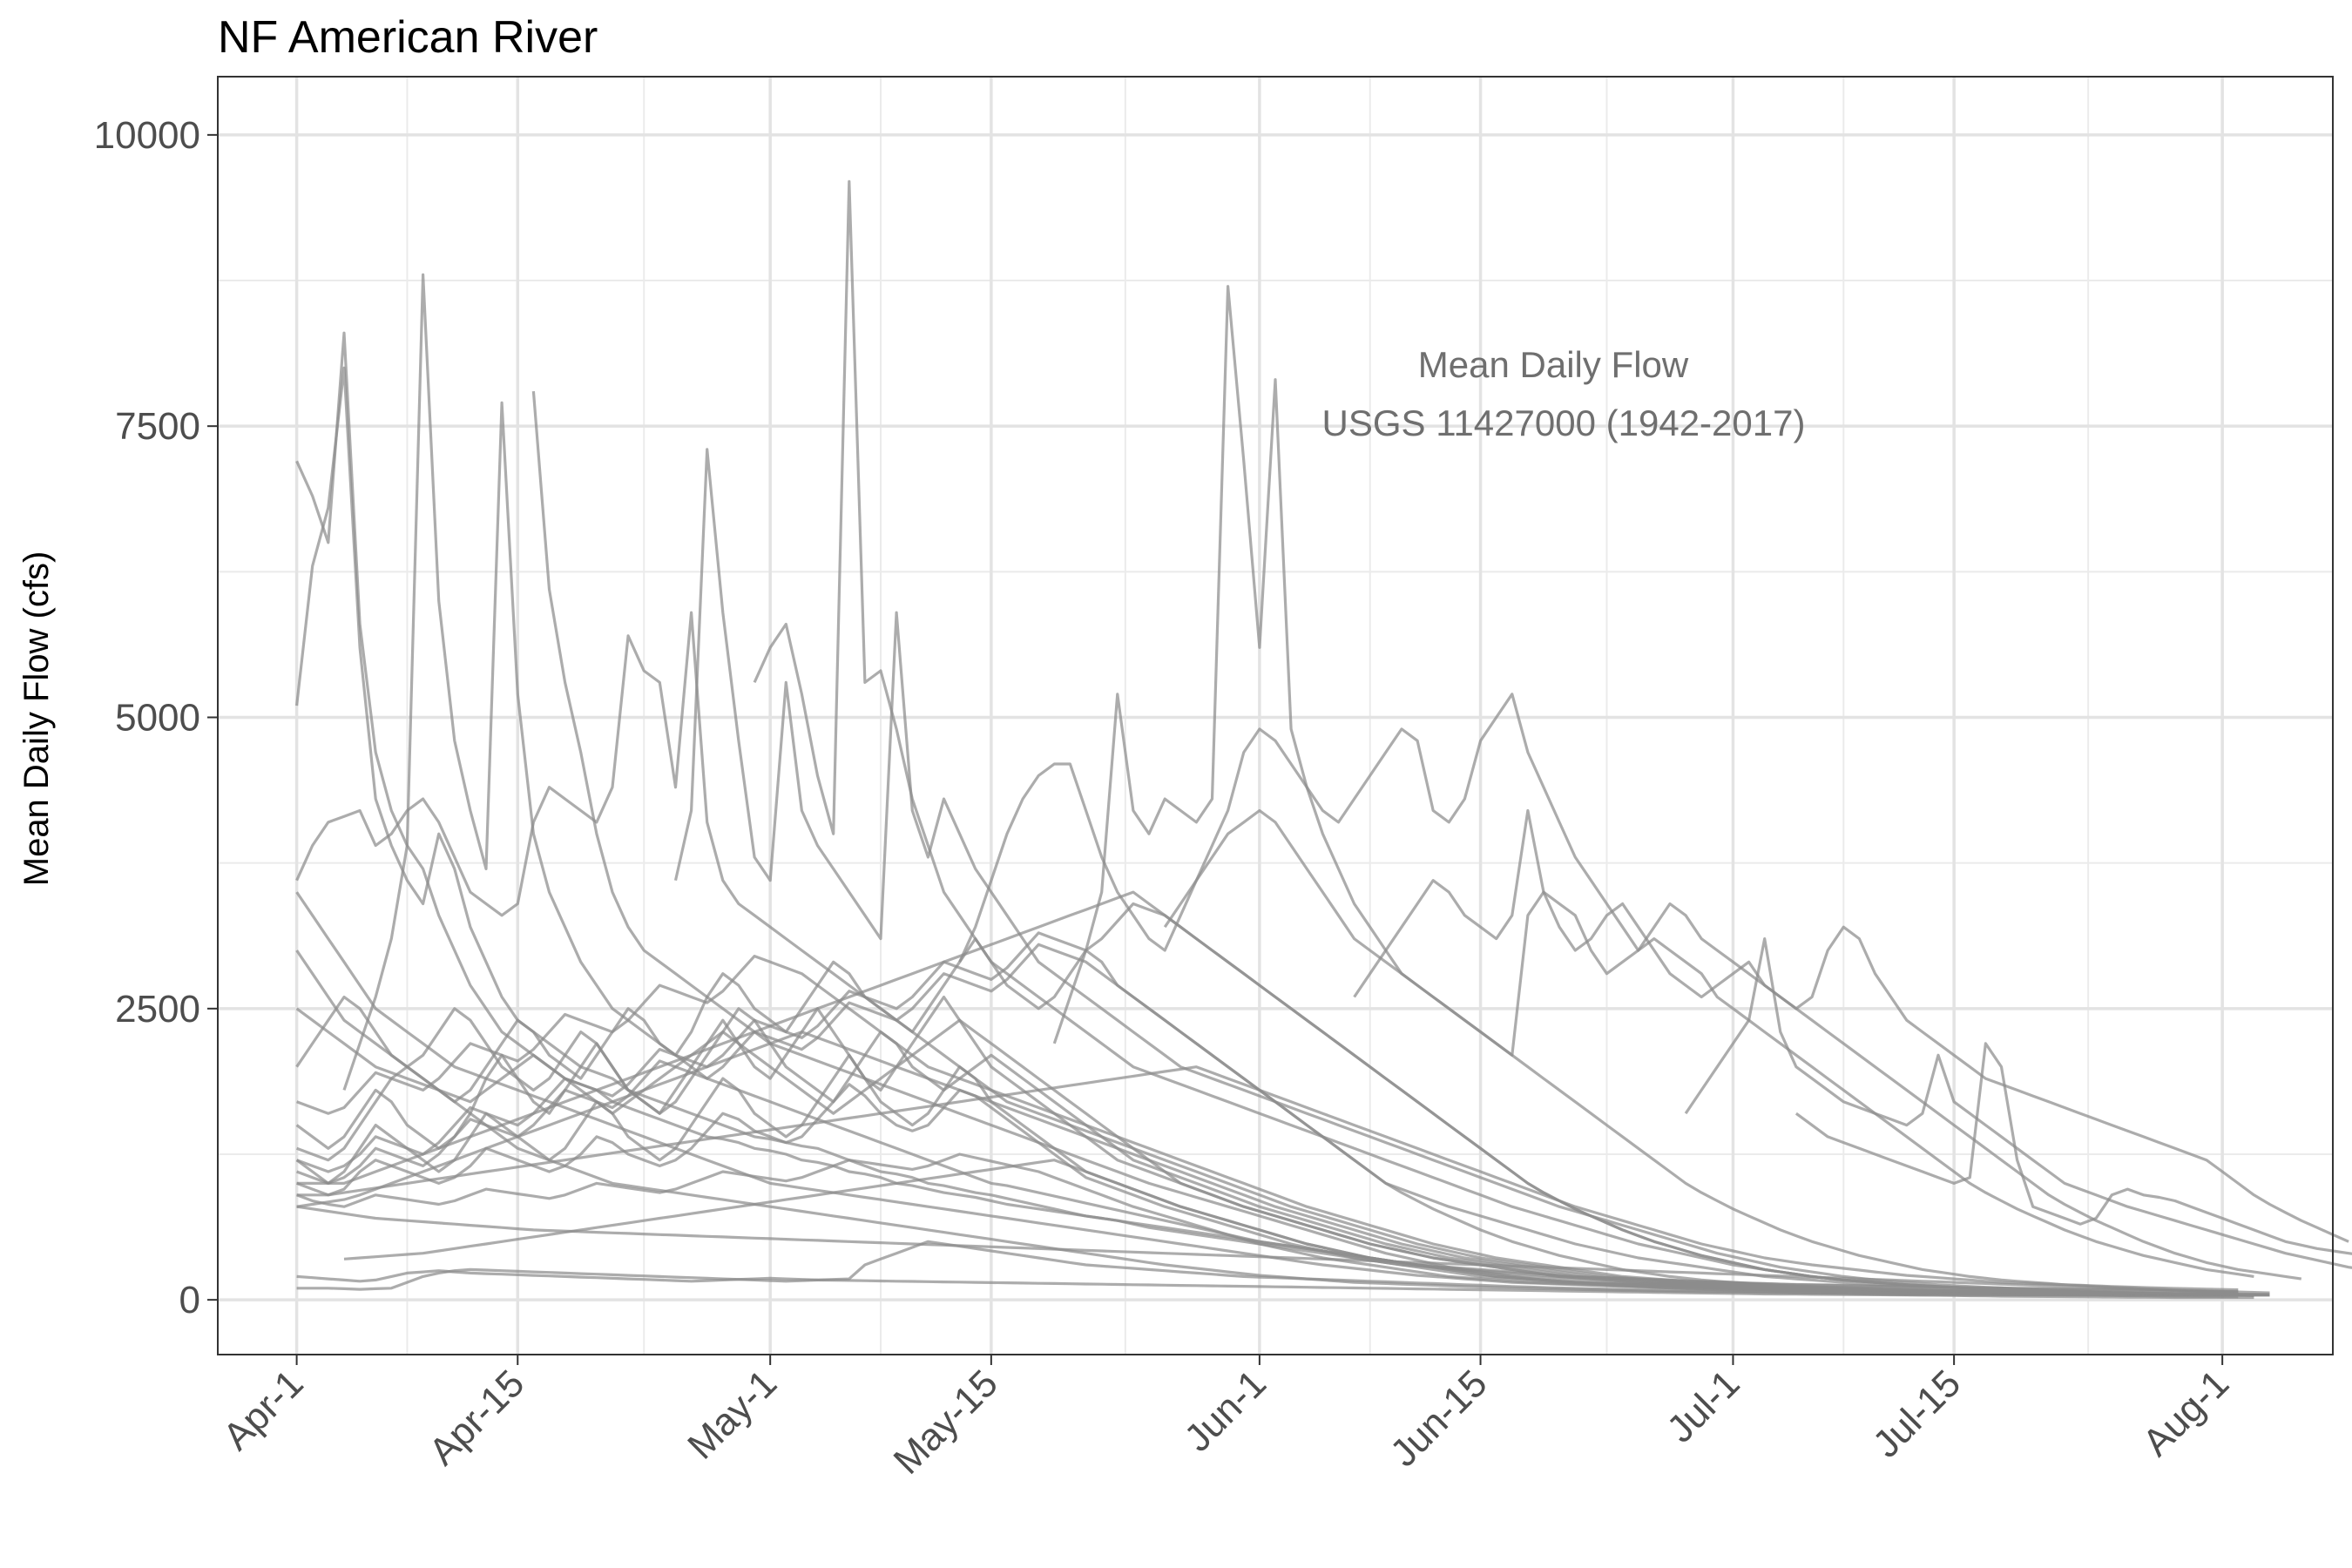  Describe the element at coordinates (408, 37) in the screenshot. I see `chart-title: NF American River` at that location.